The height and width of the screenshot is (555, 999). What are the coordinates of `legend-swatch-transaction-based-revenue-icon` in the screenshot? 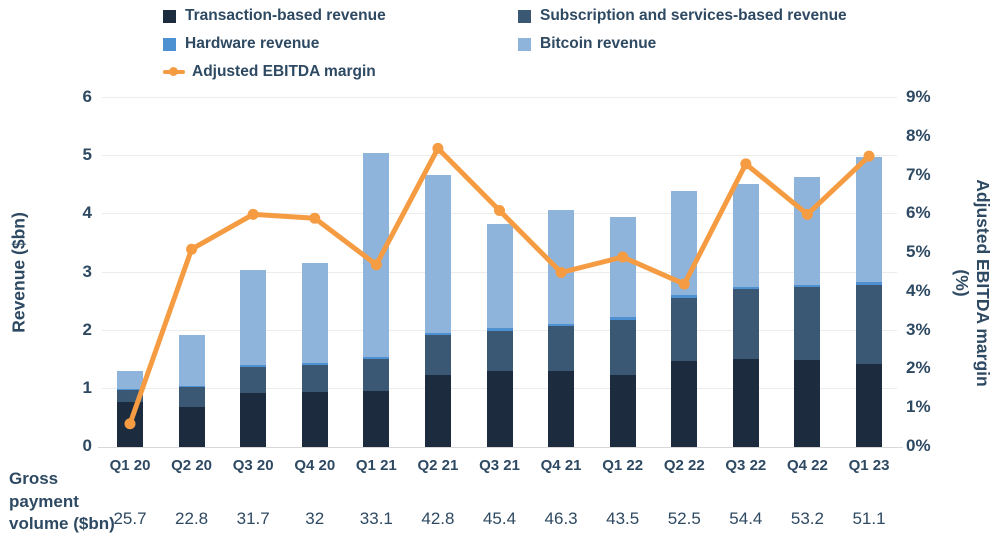 It's located at (169, 16).